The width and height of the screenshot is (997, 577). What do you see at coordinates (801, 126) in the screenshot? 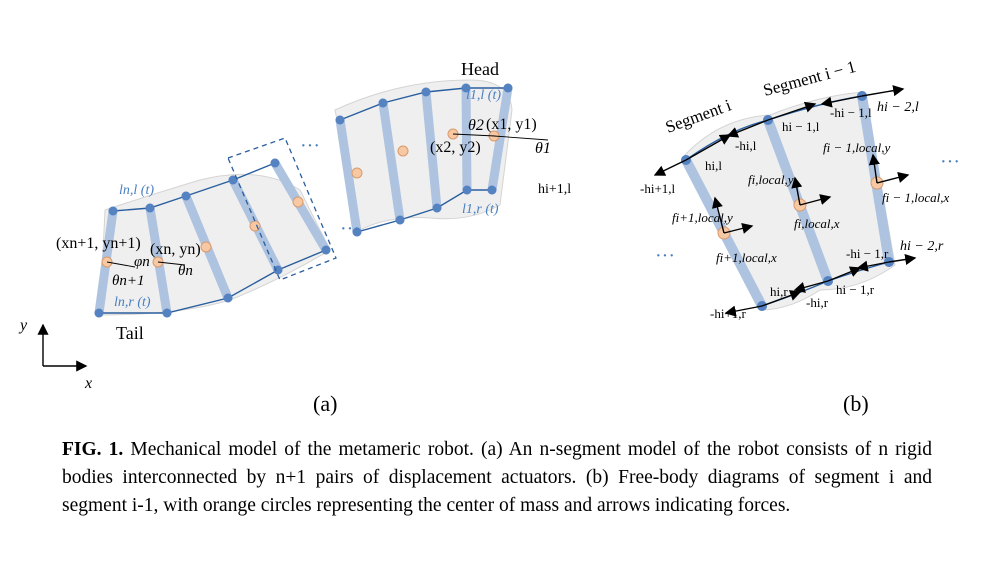
I see `h-i-1-l: hi − 1,l` at bounding box center [801, 126].